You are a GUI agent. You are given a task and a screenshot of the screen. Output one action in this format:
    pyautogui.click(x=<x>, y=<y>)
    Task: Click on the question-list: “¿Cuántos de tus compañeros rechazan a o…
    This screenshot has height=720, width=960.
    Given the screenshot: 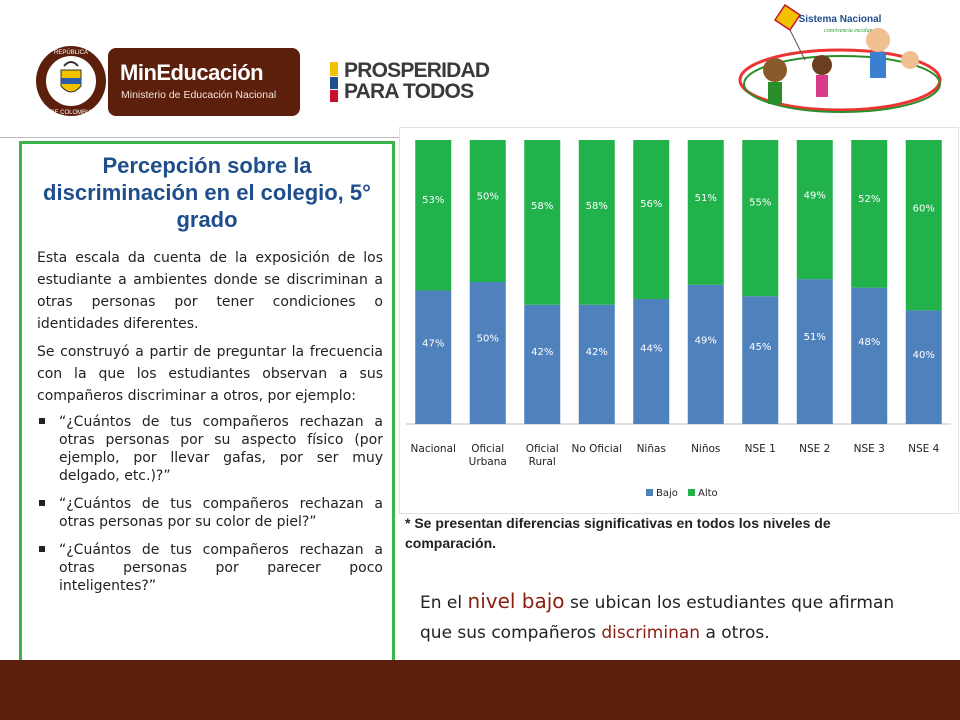 What is the action you would take?
    pyautogui.click(x=210, y=504)
    